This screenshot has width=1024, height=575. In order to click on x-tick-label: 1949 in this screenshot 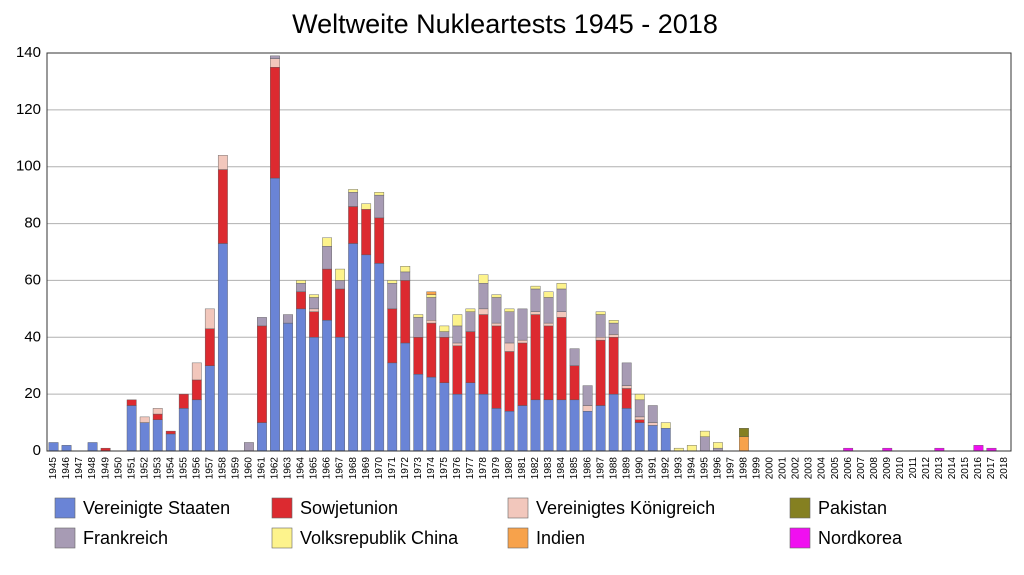, I will do `click(105, 468)`.